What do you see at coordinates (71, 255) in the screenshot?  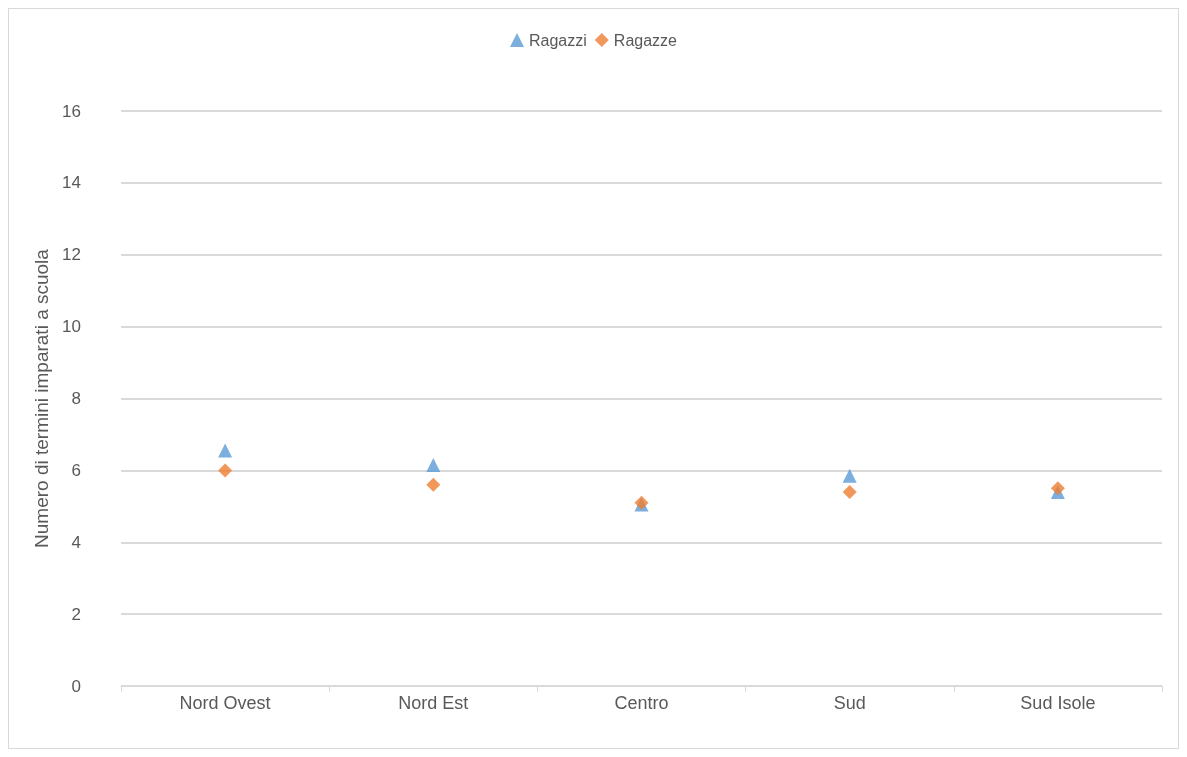 I see `y-tick-label: 12` at bounding box center [71, 255].